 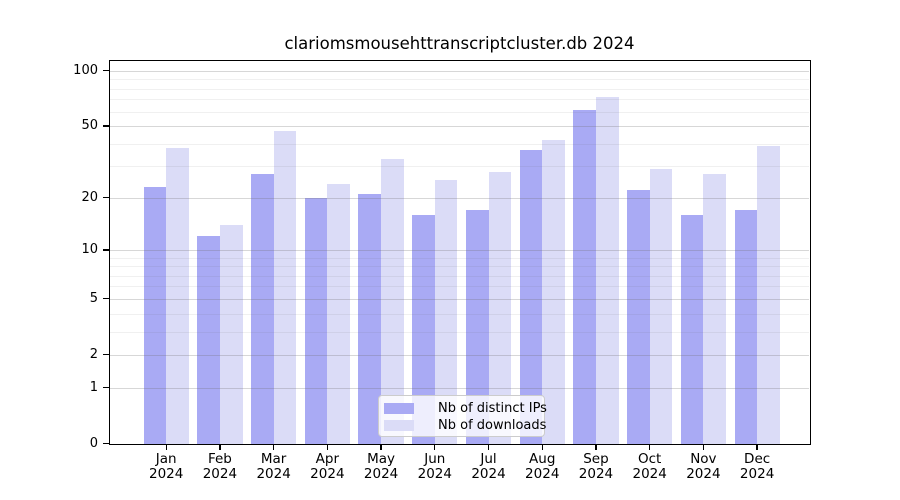 I want to click on x-tick-label-aug: Aug 2024, so click(x=542, y=466).